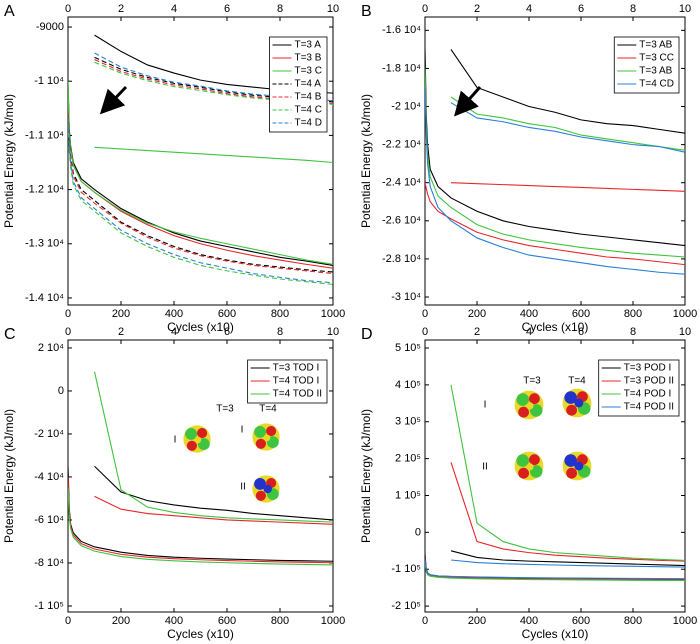 This screenshot has width=700, height=644. What do you see at coordinates (367, 334) in the screenshot?
I see `panel-label: D` at bounding box center [367, 334].